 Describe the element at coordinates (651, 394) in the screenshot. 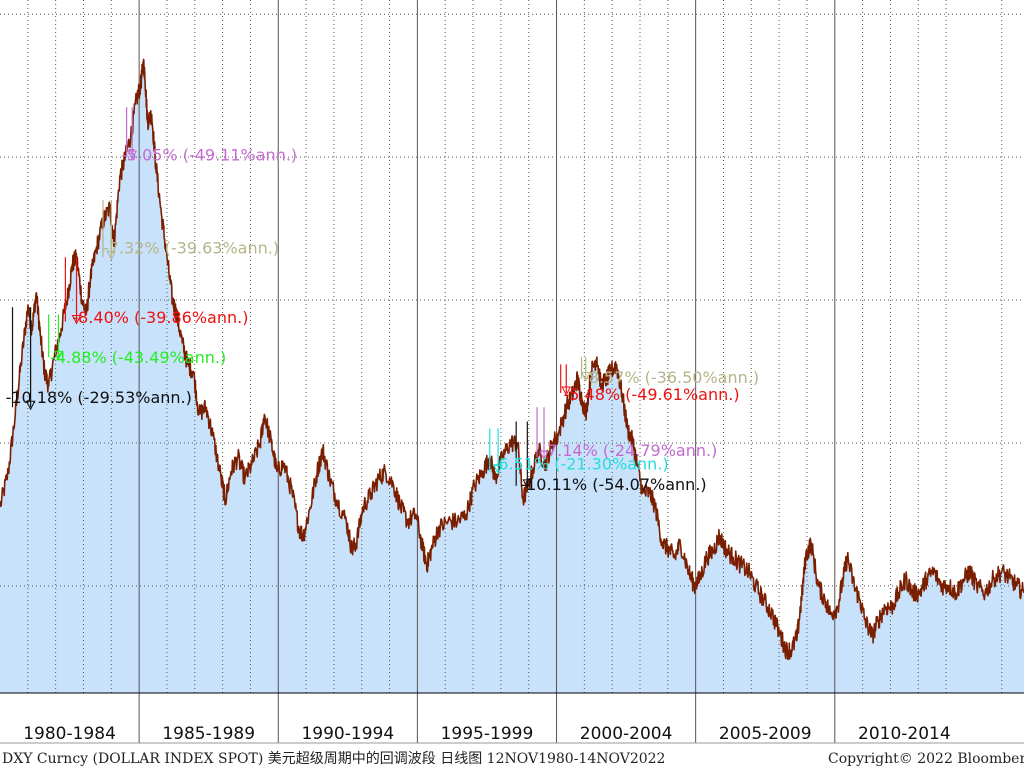

I see `annotation-label: -5.48% (-49.61%ann.)` at that location.